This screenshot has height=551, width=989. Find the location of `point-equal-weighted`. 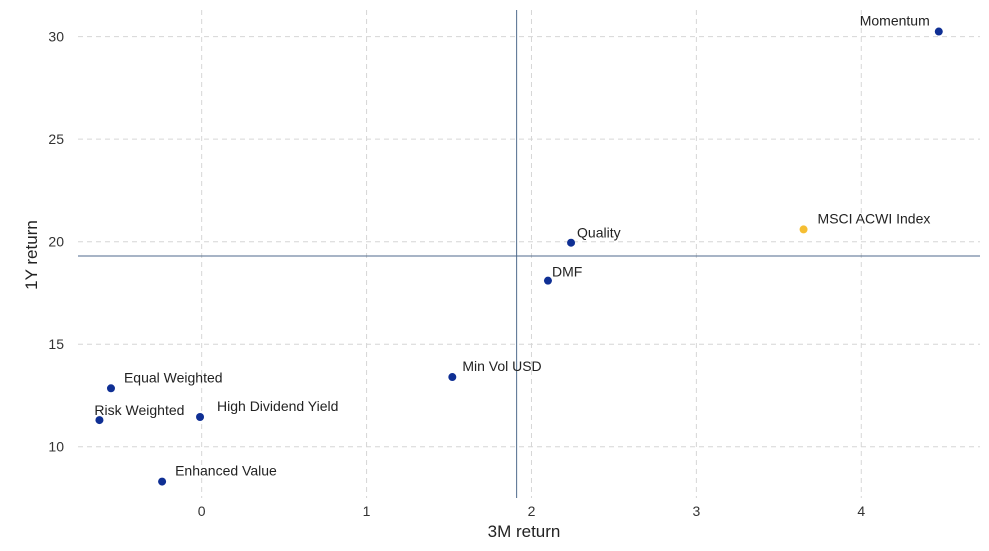

point-equal-weighted is located at coordinates (110, 388).